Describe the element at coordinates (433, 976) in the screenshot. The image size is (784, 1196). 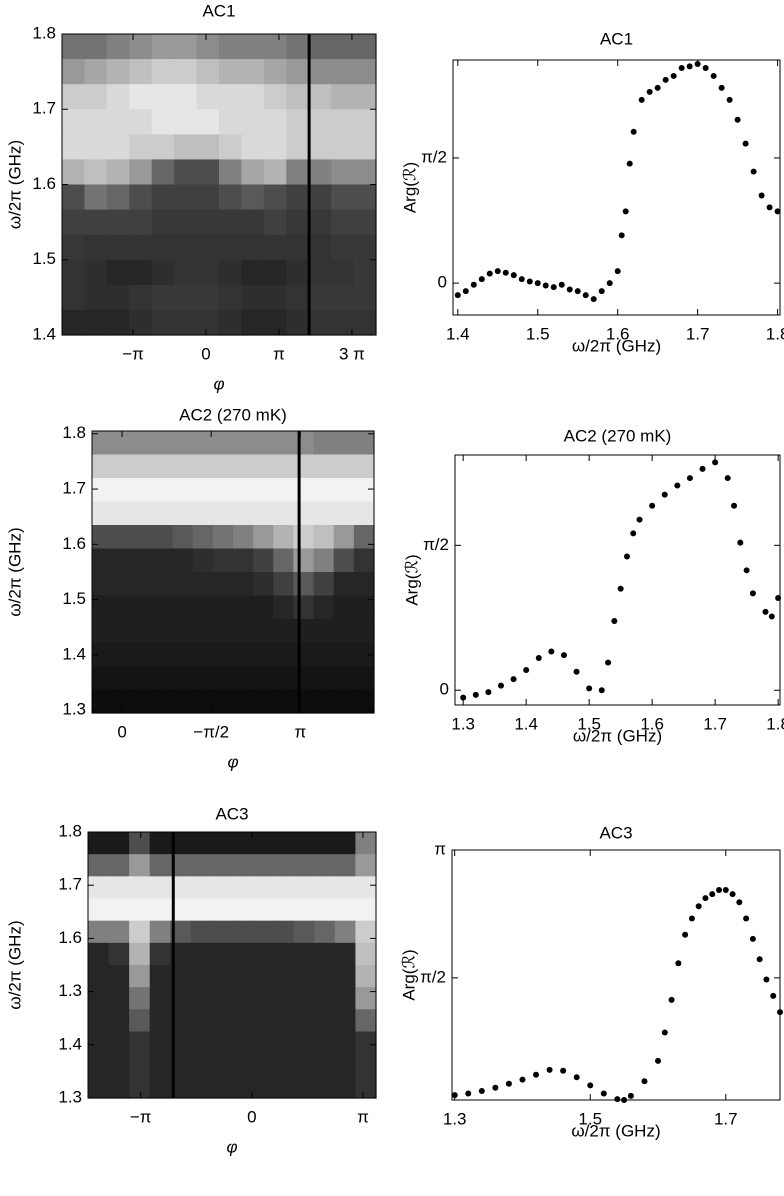
I see `y-tick-label: π/2` at that location.